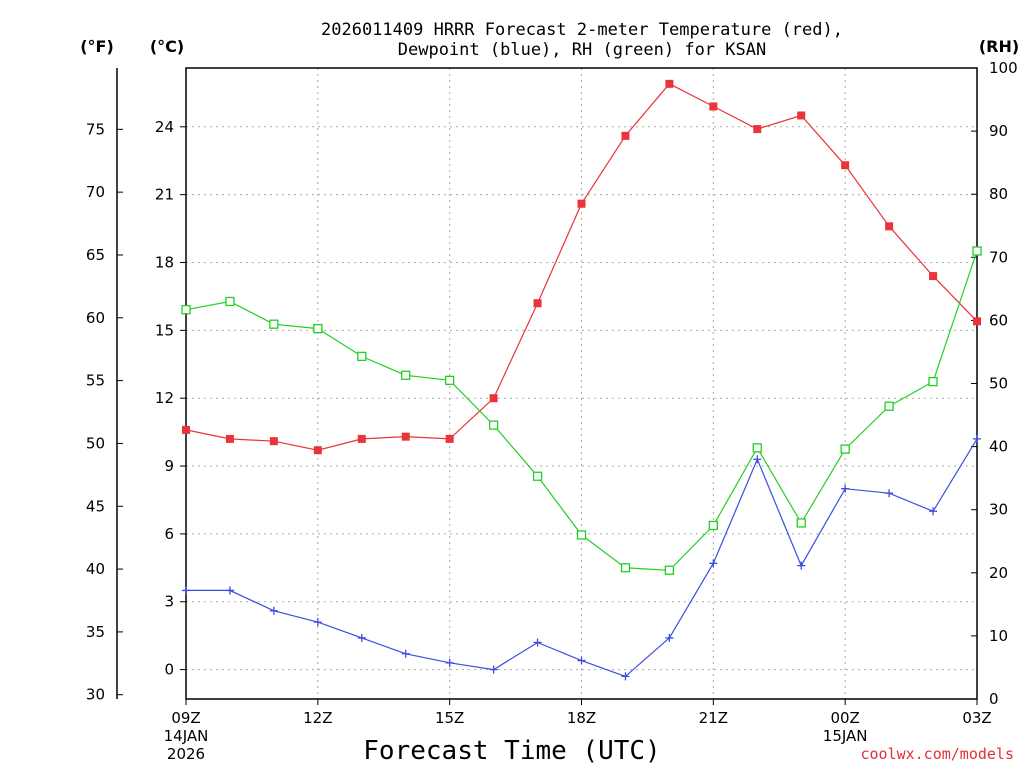 The width and height of the screenshot is (1024, 768). I want to click on rh-tick-label: 30, so click(998, 510).